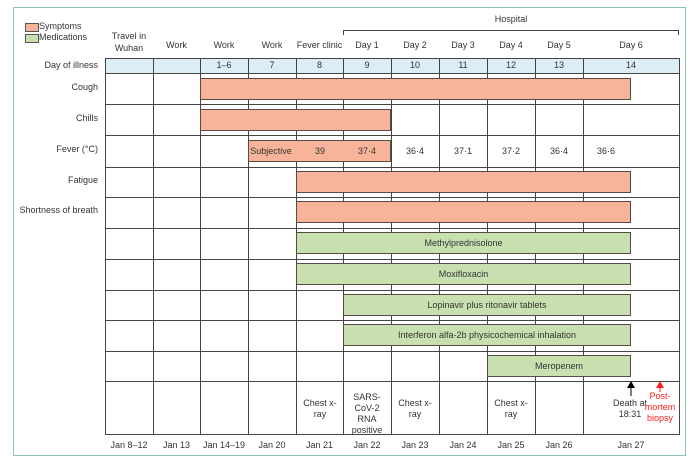 The image size is (700, 467). I want to click on column-header: Fever clinic, so click(319, 45).